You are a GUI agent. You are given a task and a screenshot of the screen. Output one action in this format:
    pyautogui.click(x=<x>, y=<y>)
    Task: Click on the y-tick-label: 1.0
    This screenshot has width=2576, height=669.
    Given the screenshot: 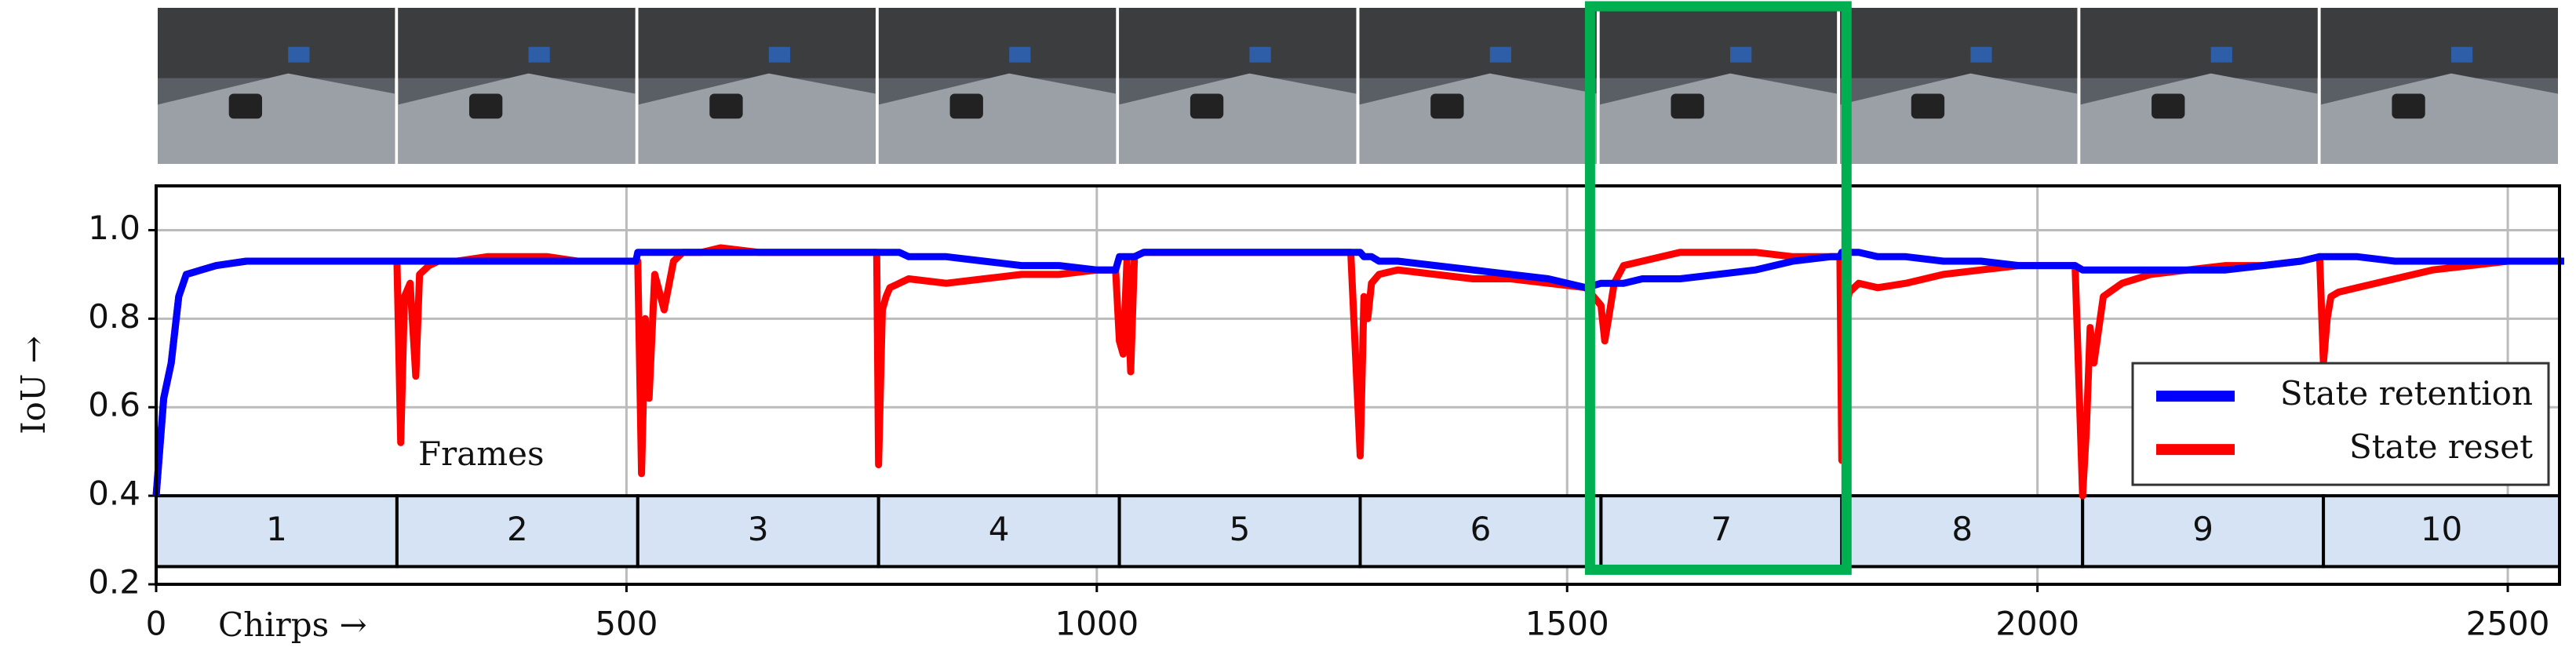 What is the action you would take?
    pyautogui.click(x=114, y=228)
    